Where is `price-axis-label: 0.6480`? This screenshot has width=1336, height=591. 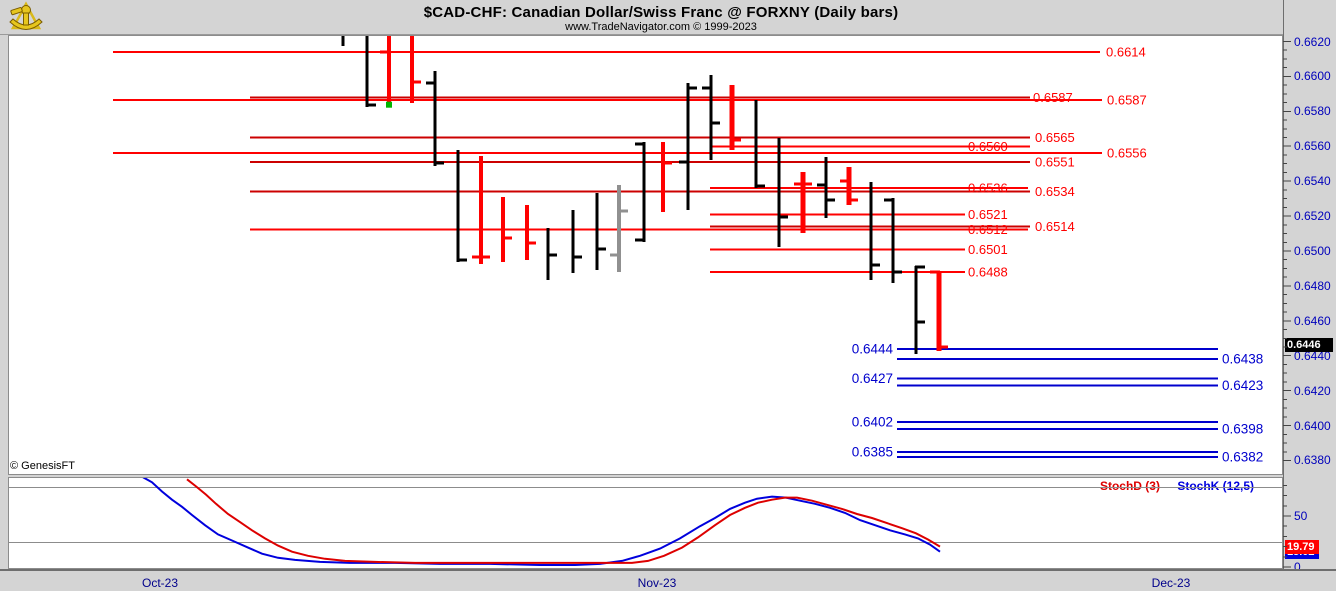 price-axis-label: 0.6480 is located at coordinates (1312, 285).